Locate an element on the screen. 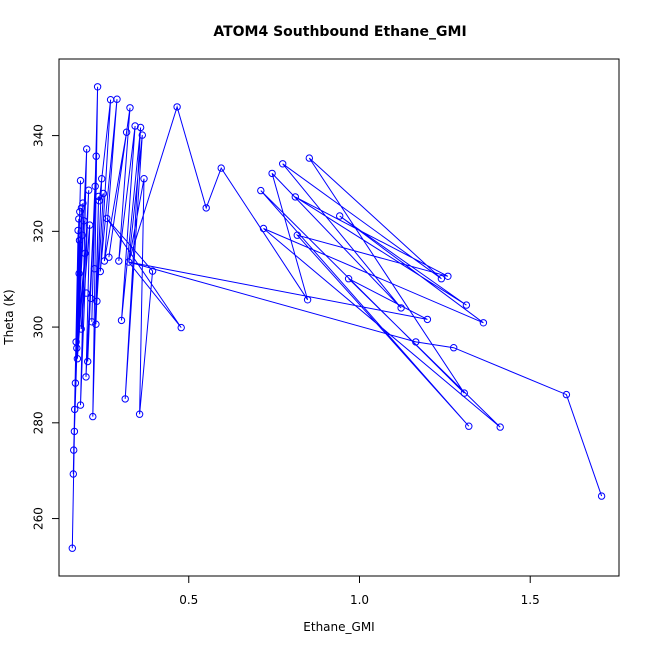 The image size is (650, 650). x-tick-label: 0.5 is located at coordinates (188, 600).